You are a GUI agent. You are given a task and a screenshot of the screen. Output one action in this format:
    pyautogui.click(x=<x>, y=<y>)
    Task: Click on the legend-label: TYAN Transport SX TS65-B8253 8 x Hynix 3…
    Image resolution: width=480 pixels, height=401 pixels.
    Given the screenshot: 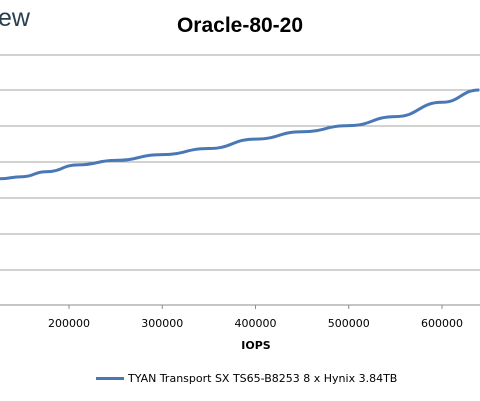 What is the action you would take?
    pyautogui.click(x=263, y=378)
    